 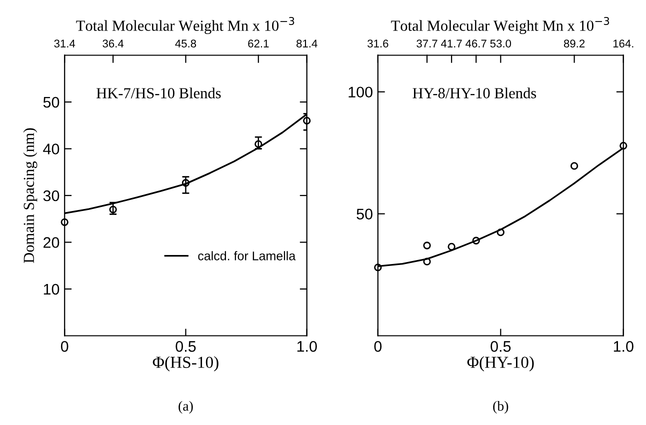 What do you see at coordinates (574, 44) in the screenshot?
I see `text: 89.2` at bounding box center [574, 44].